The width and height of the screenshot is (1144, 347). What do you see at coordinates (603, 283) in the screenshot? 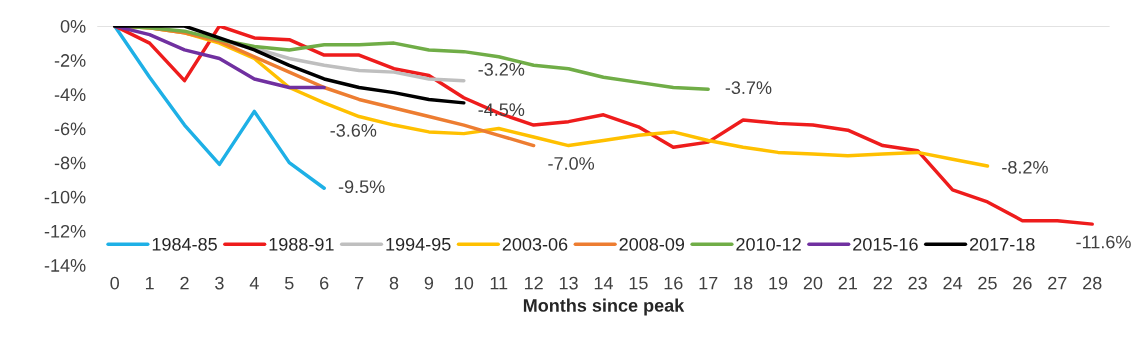
I see `x-tick-label: 14` at bounding box center [603, 283].